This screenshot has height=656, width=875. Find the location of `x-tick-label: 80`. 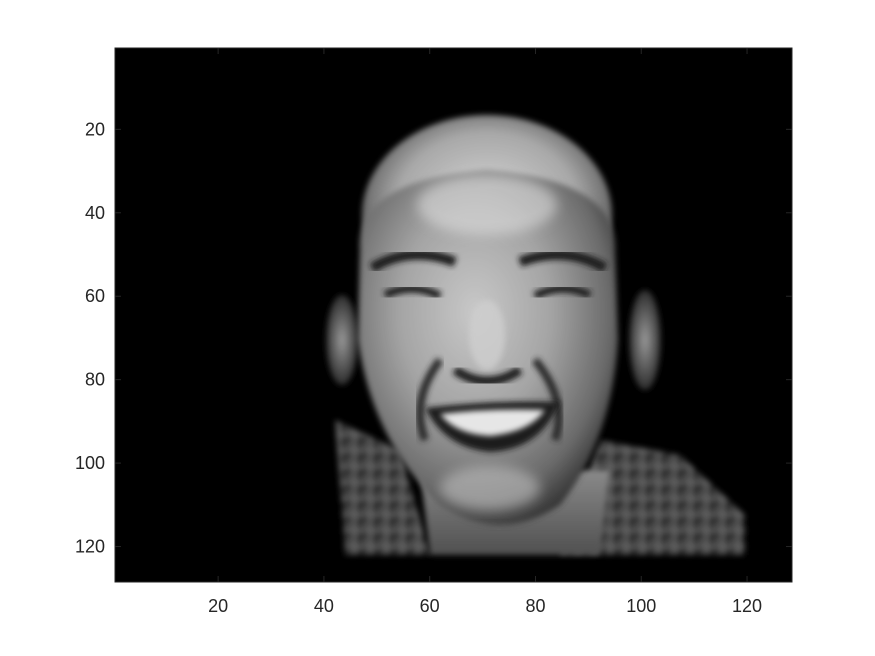

x-tick-label: 80 is located at coordinates (535, 606).